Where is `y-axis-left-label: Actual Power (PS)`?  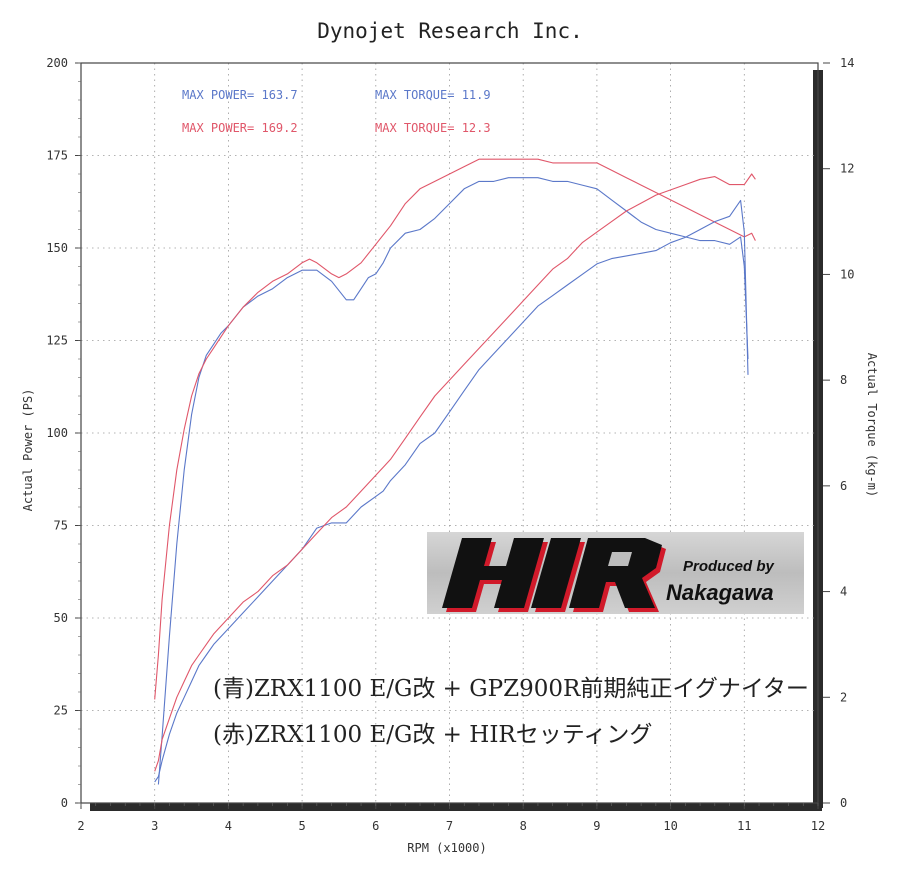
y-axis-left-label: Actual Power (PS) is located at coordinates (28, 450).